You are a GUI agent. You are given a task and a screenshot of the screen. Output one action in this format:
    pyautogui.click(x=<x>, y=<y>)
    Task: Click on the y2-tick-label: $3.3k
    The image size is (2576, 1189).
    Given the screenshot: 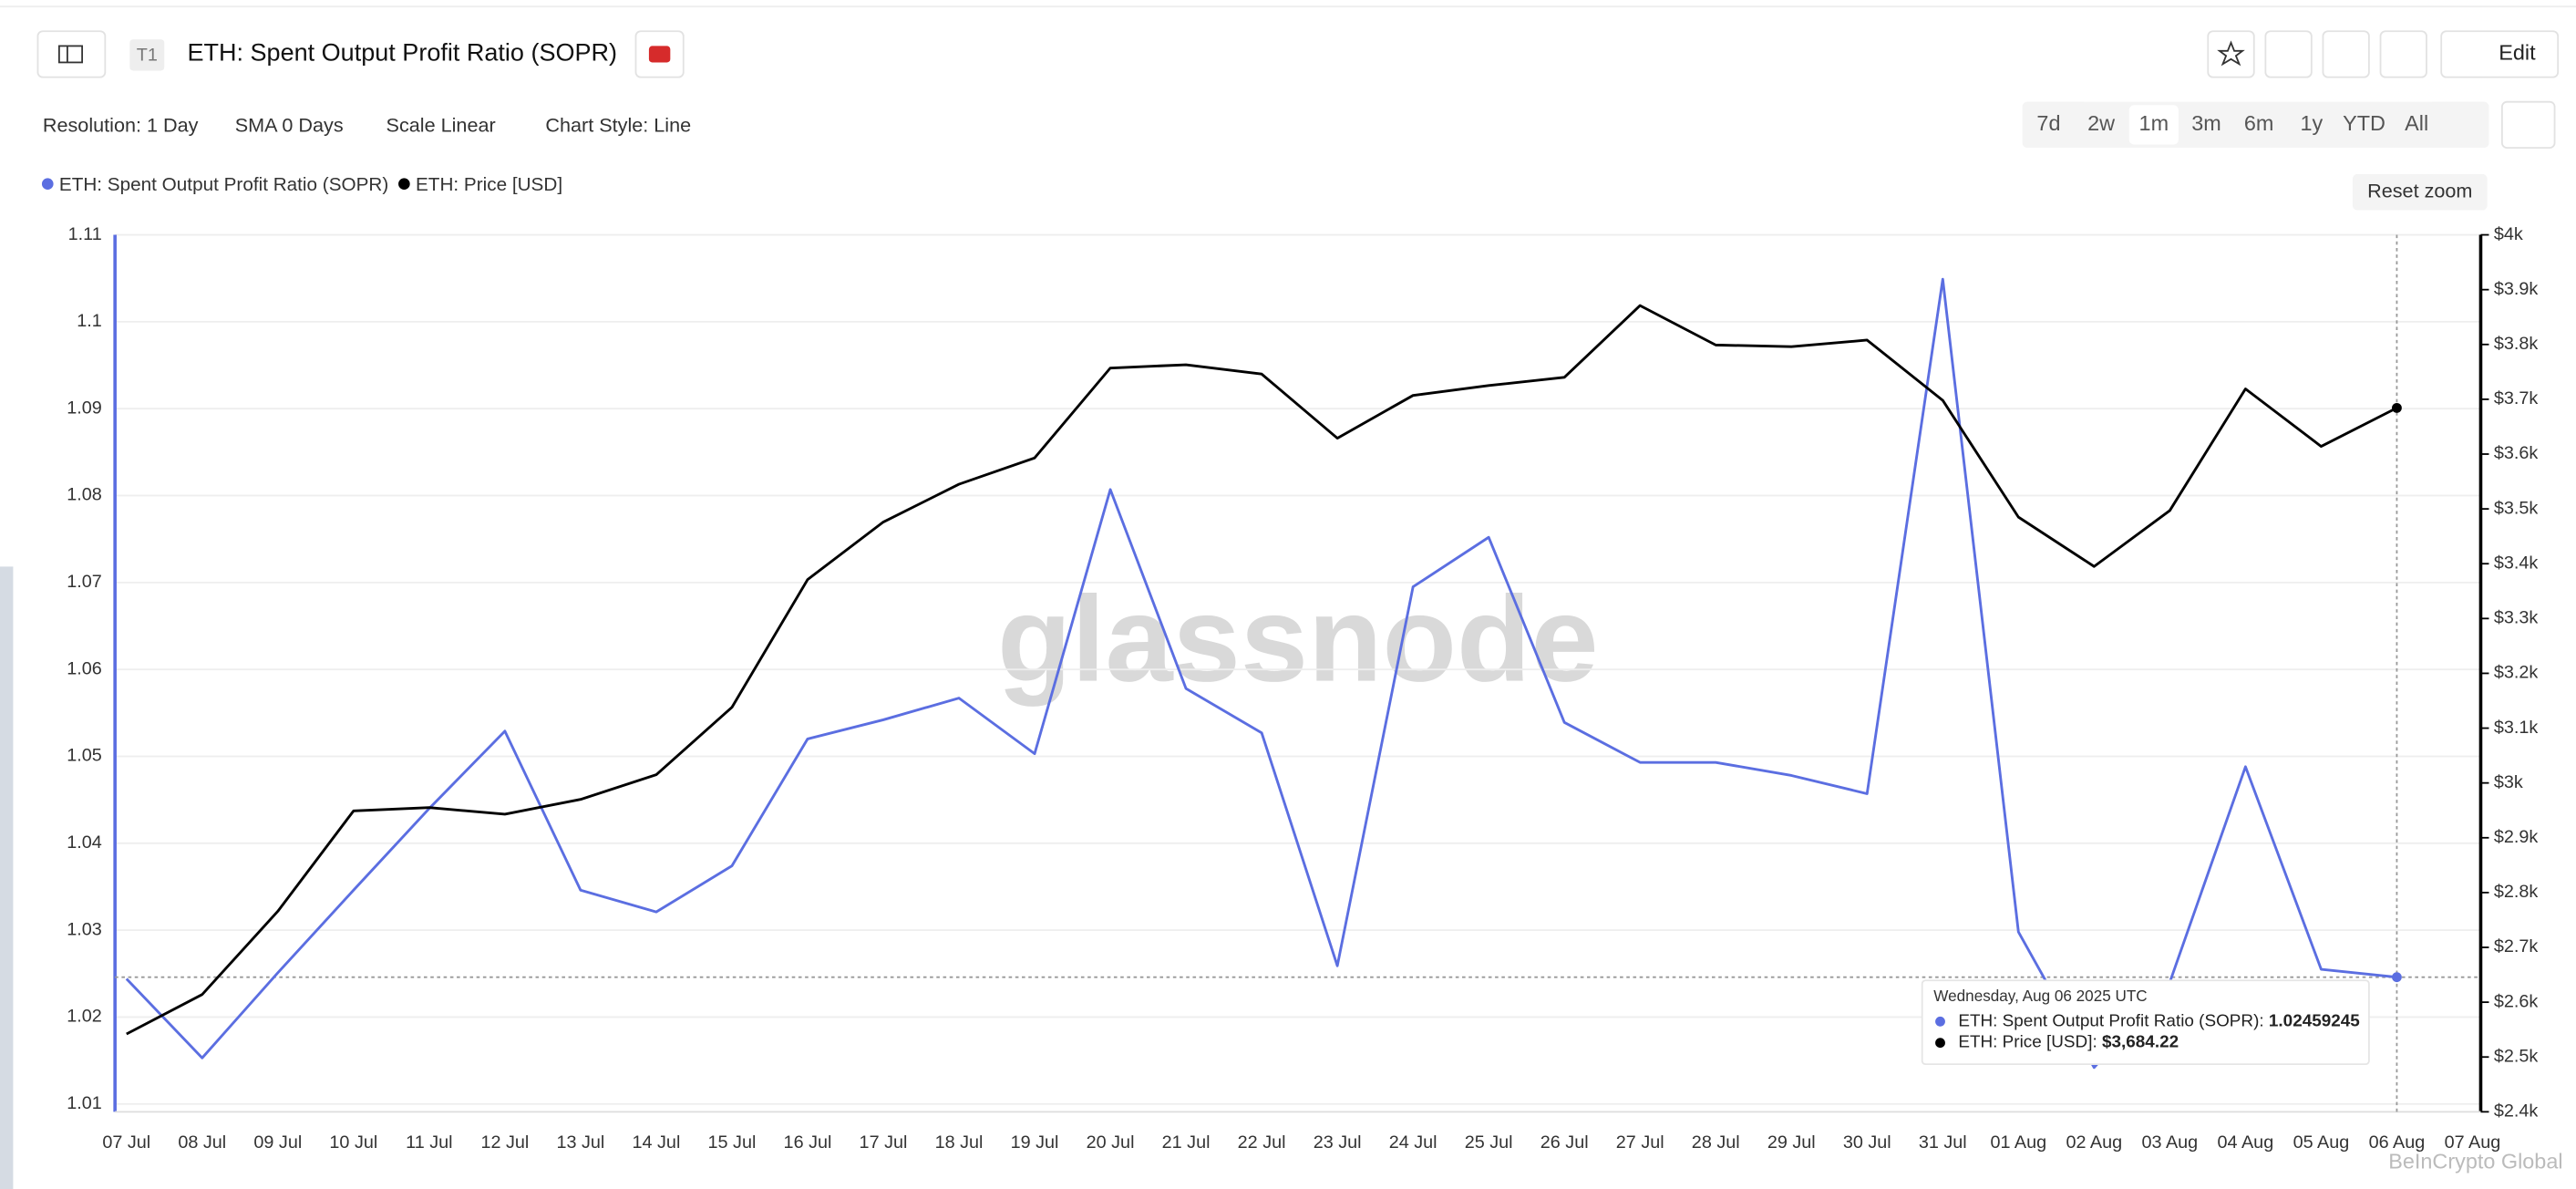 What is the action you would take?
    pyautogui.click(x=2516, y=618)
    